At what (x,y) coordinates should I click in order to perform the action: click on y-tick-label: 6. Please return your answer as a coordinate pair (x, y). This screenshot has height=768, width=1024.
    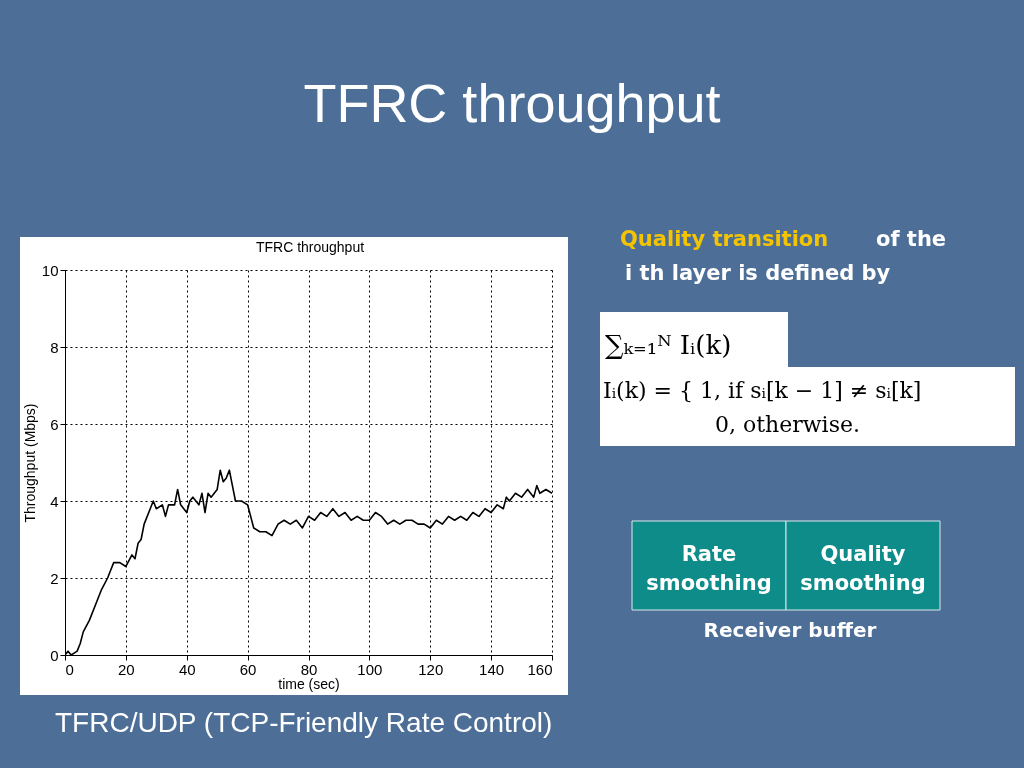
    Looking at the image, I should click on (54, 424).